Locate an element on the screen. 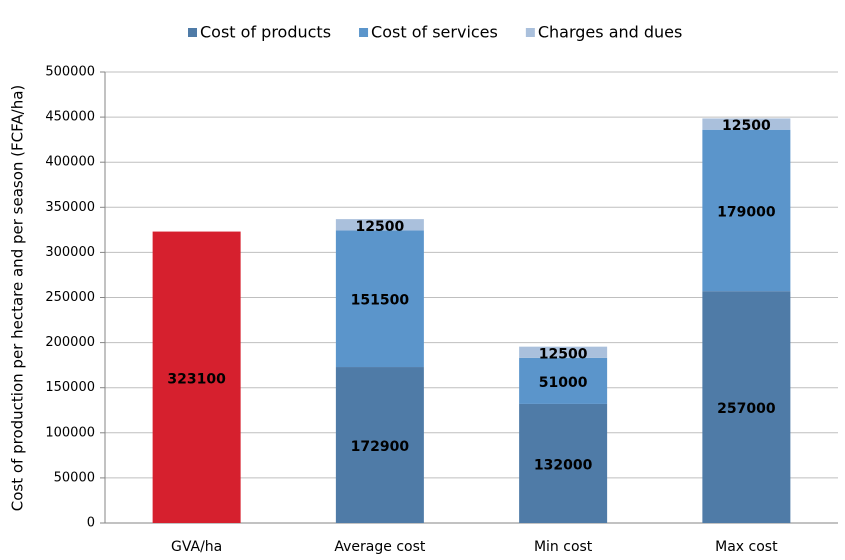 This screenshot has height=560, width=845. x-tick-label: GVA/ha is located at coordinates (196, 547).